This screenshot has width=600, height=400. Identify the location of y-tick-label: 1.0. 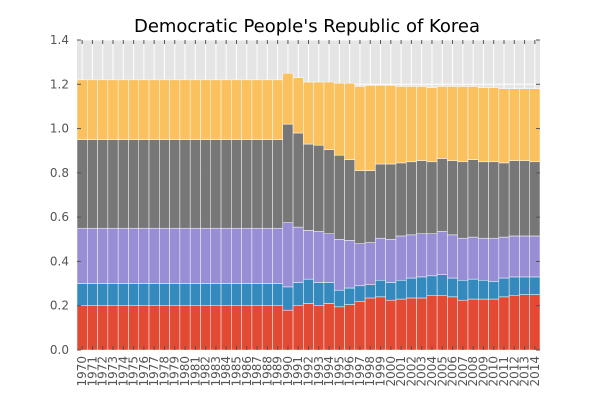
(59, 129).